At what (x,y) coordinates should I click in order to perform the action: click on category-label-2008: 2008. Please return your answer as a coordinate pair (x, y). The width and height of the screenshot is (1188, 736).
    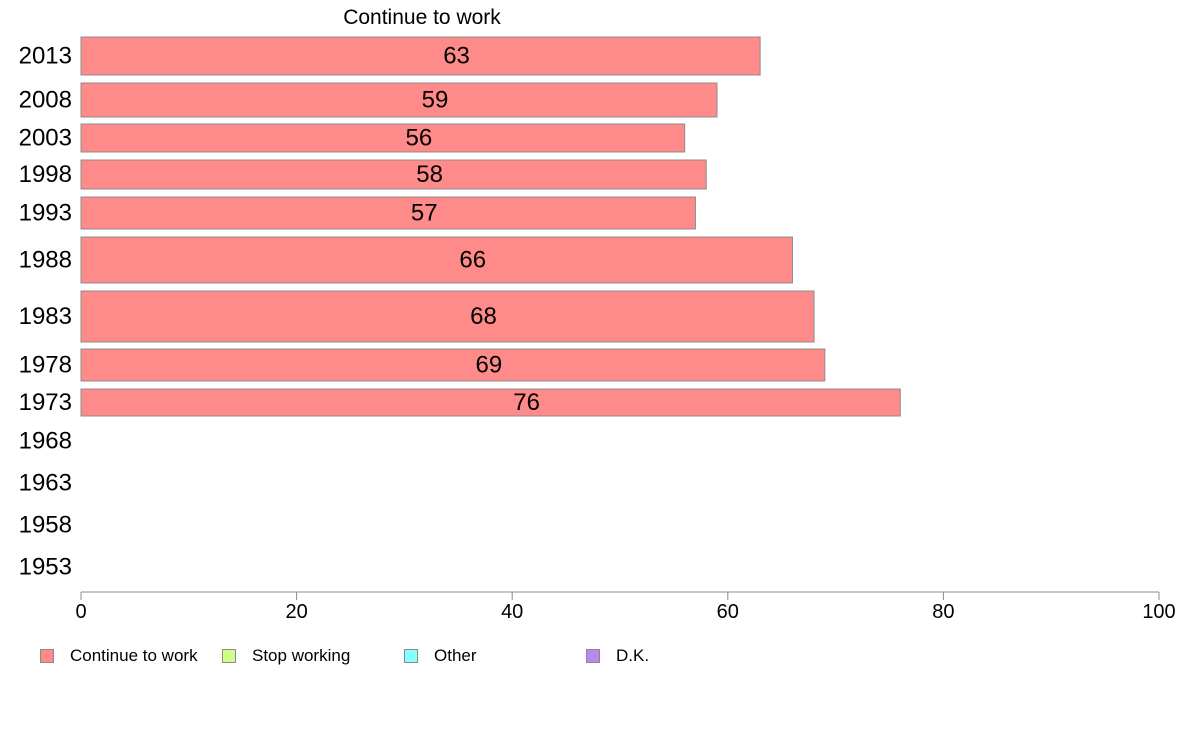
    Looking at the image, I should click on (45, 100).